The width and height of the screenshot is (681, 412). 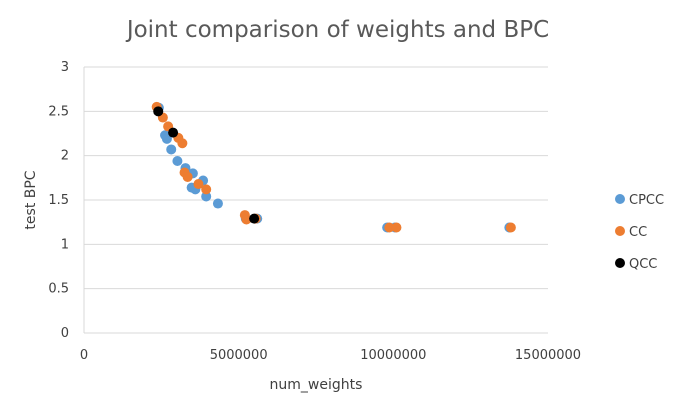 I want to click on y-tick-label: 2.5, so click(x=58, y=111).